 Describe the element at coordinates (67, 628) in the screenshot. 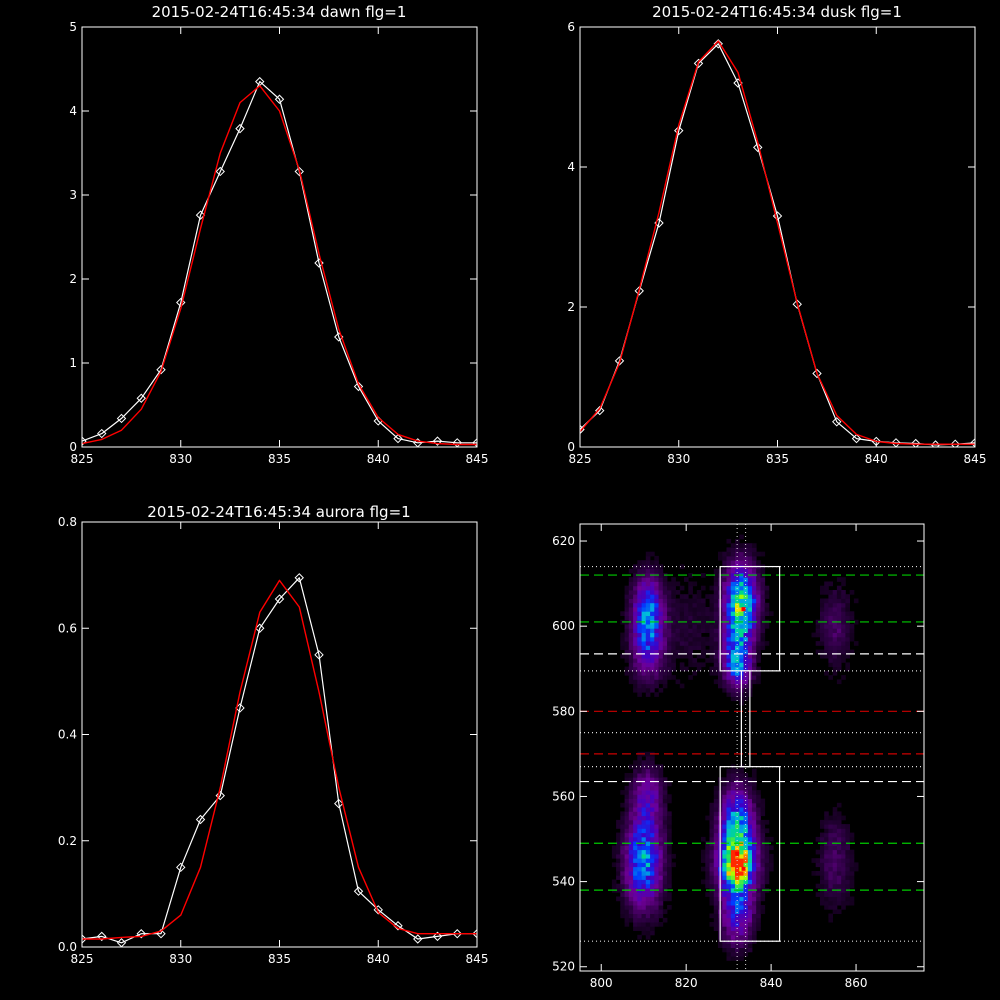

I see `y-tick-label: 0.6` at that location.